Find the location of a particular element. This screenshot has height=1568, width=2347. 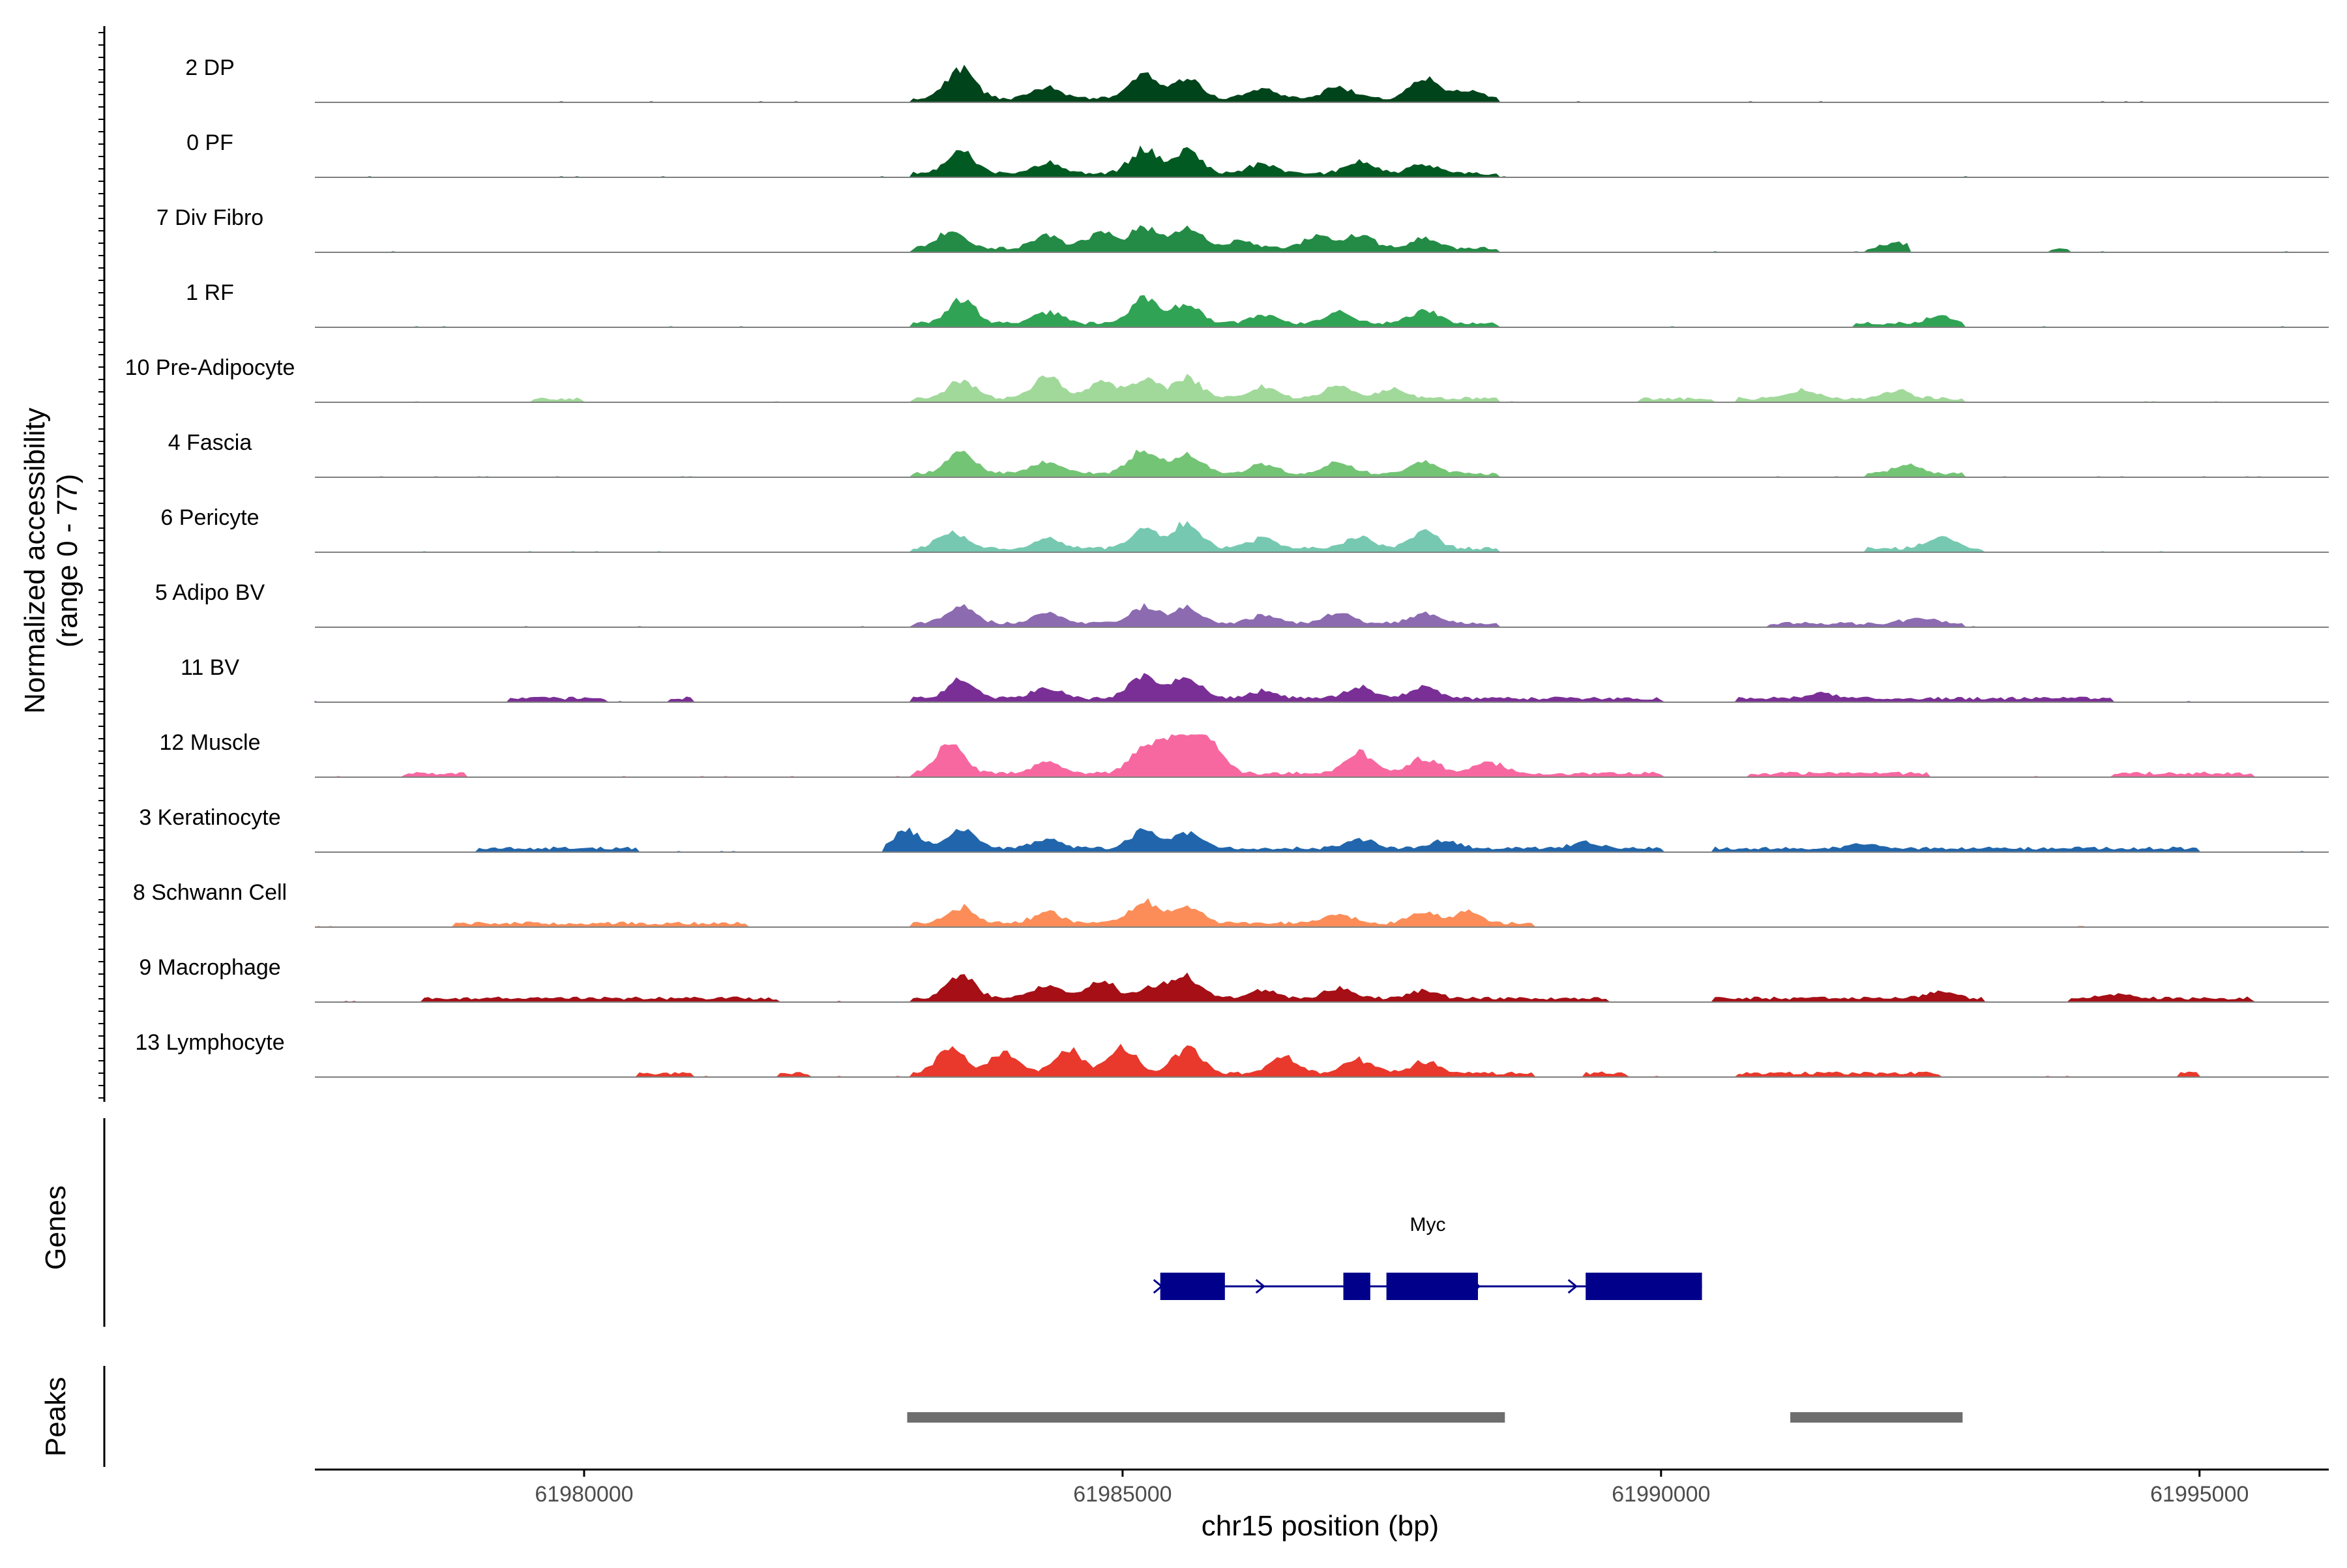

peaks-track-title: Peaks is located at coordinates (56, 1417).